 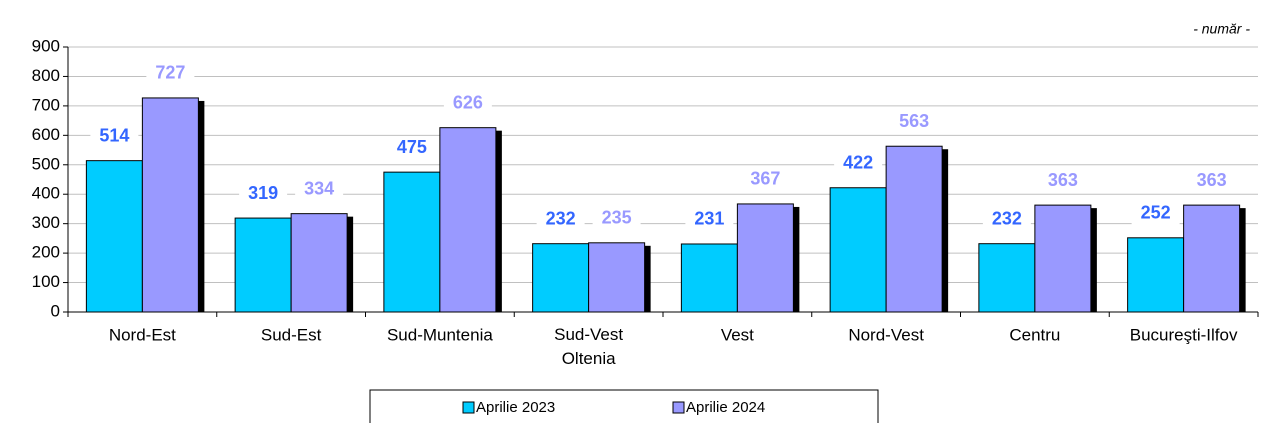 I want to click on data-label: 422, so click(x=858, y=162).